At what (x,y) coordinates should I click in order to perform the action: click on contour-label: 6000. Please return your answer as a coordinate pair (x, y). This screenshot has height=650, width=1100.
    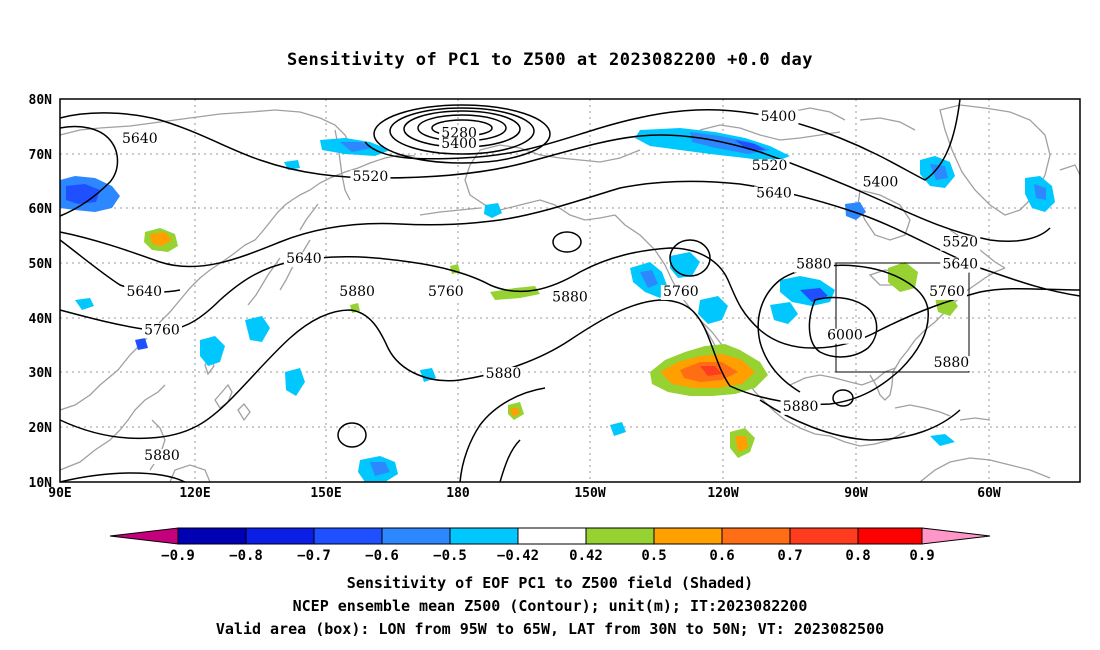
    Looking at the image, I should click on (845, 336).